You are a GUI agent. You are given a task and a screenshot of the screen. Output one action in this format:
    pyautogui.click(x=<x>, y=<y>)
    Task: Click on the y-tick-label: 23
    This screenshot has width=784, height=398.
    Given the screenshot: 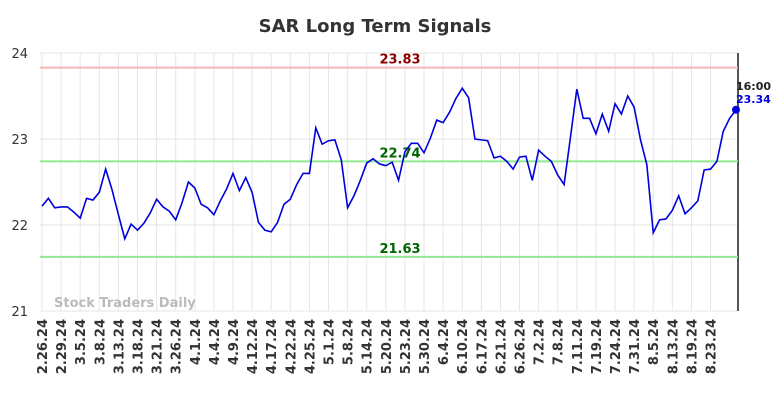 What is the action you would take?
    pyautogui.click(x=19, y=140)
    